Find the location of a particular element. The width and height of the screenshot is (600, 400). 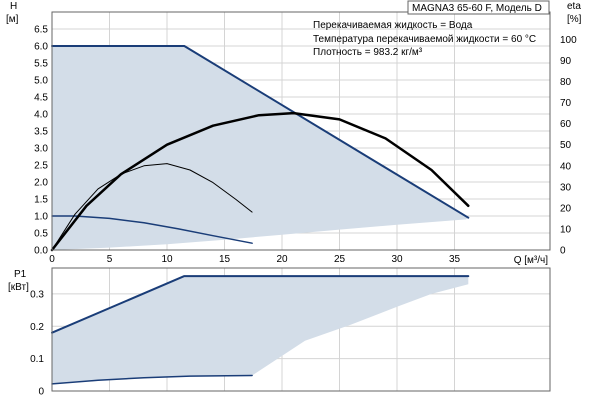

head-xlabel: Q [м³/ч] is located at coordinates (531, 260).